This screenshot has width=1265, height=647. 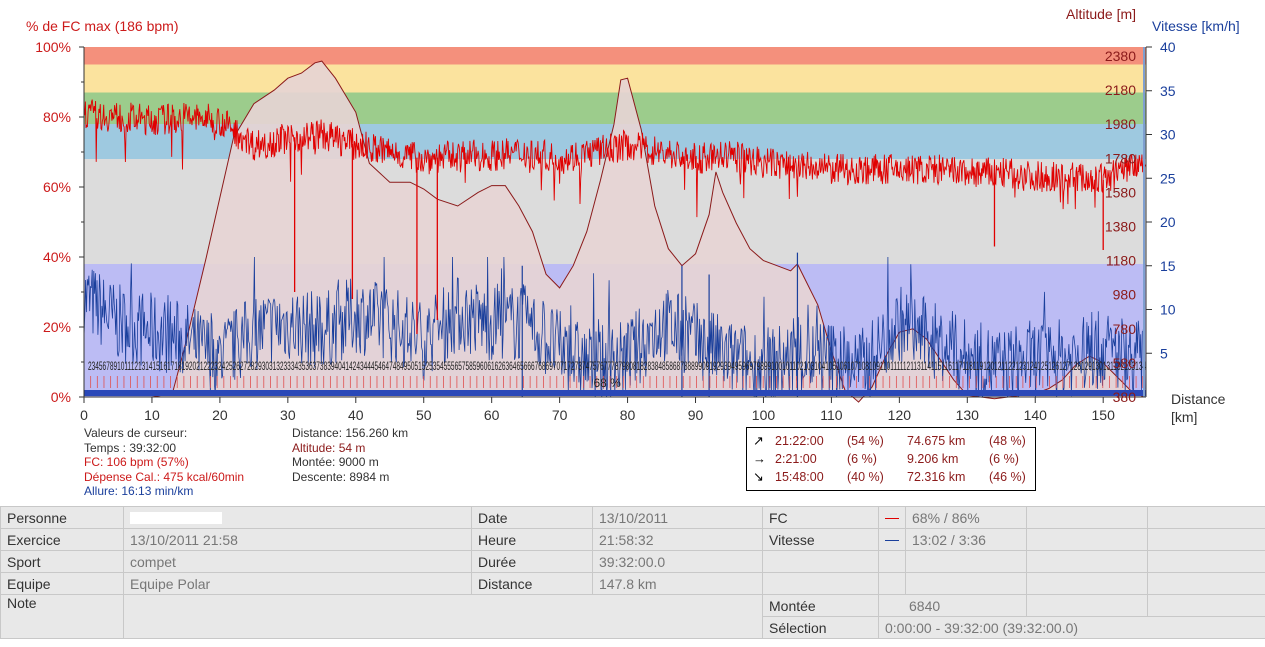 I want to click on ascent-label: Montée, so click(x=820, y=605).